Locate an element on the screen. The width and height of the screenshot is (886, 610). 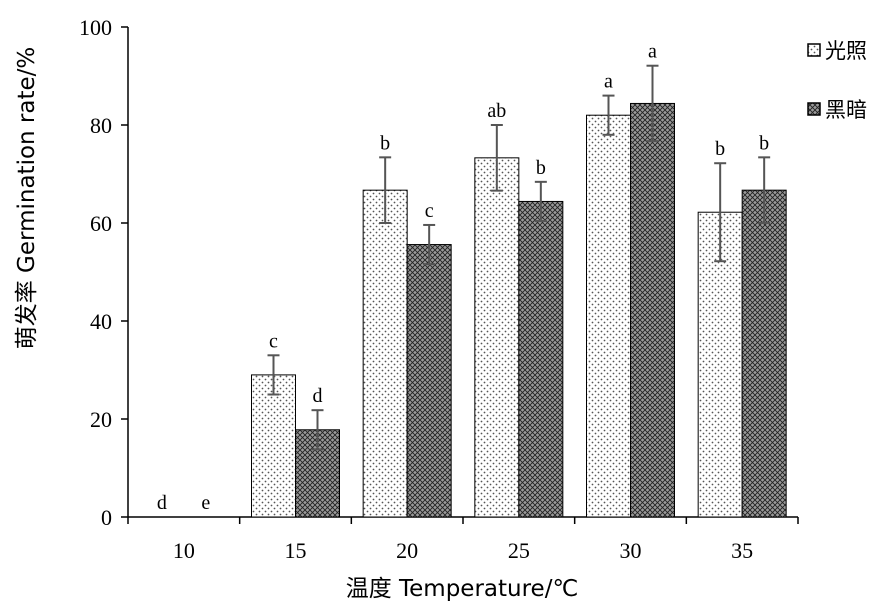
y-tick-label: 80 is located at coordinates (101, 125).